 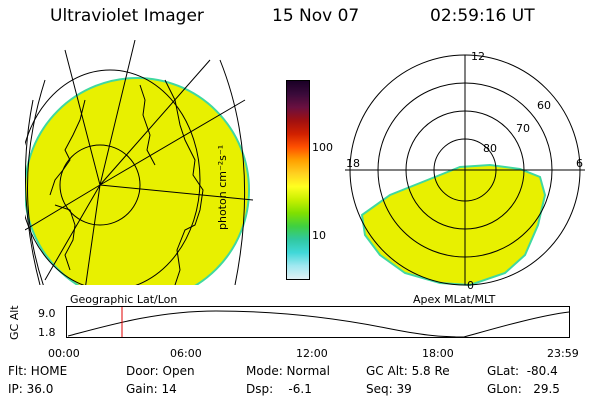 I want to click on coastline, so click(x=126, y=182).